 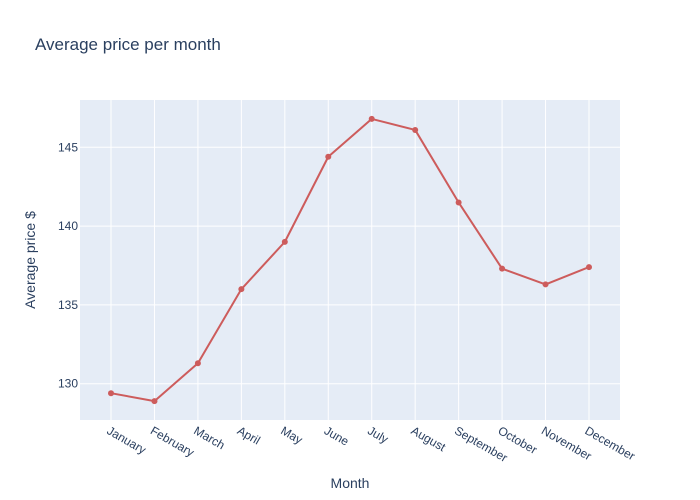 What do you see at coordinates (128, 44) in the screenshot?
I see `chart-title: Average price per month` at bounding box center [128, 44].